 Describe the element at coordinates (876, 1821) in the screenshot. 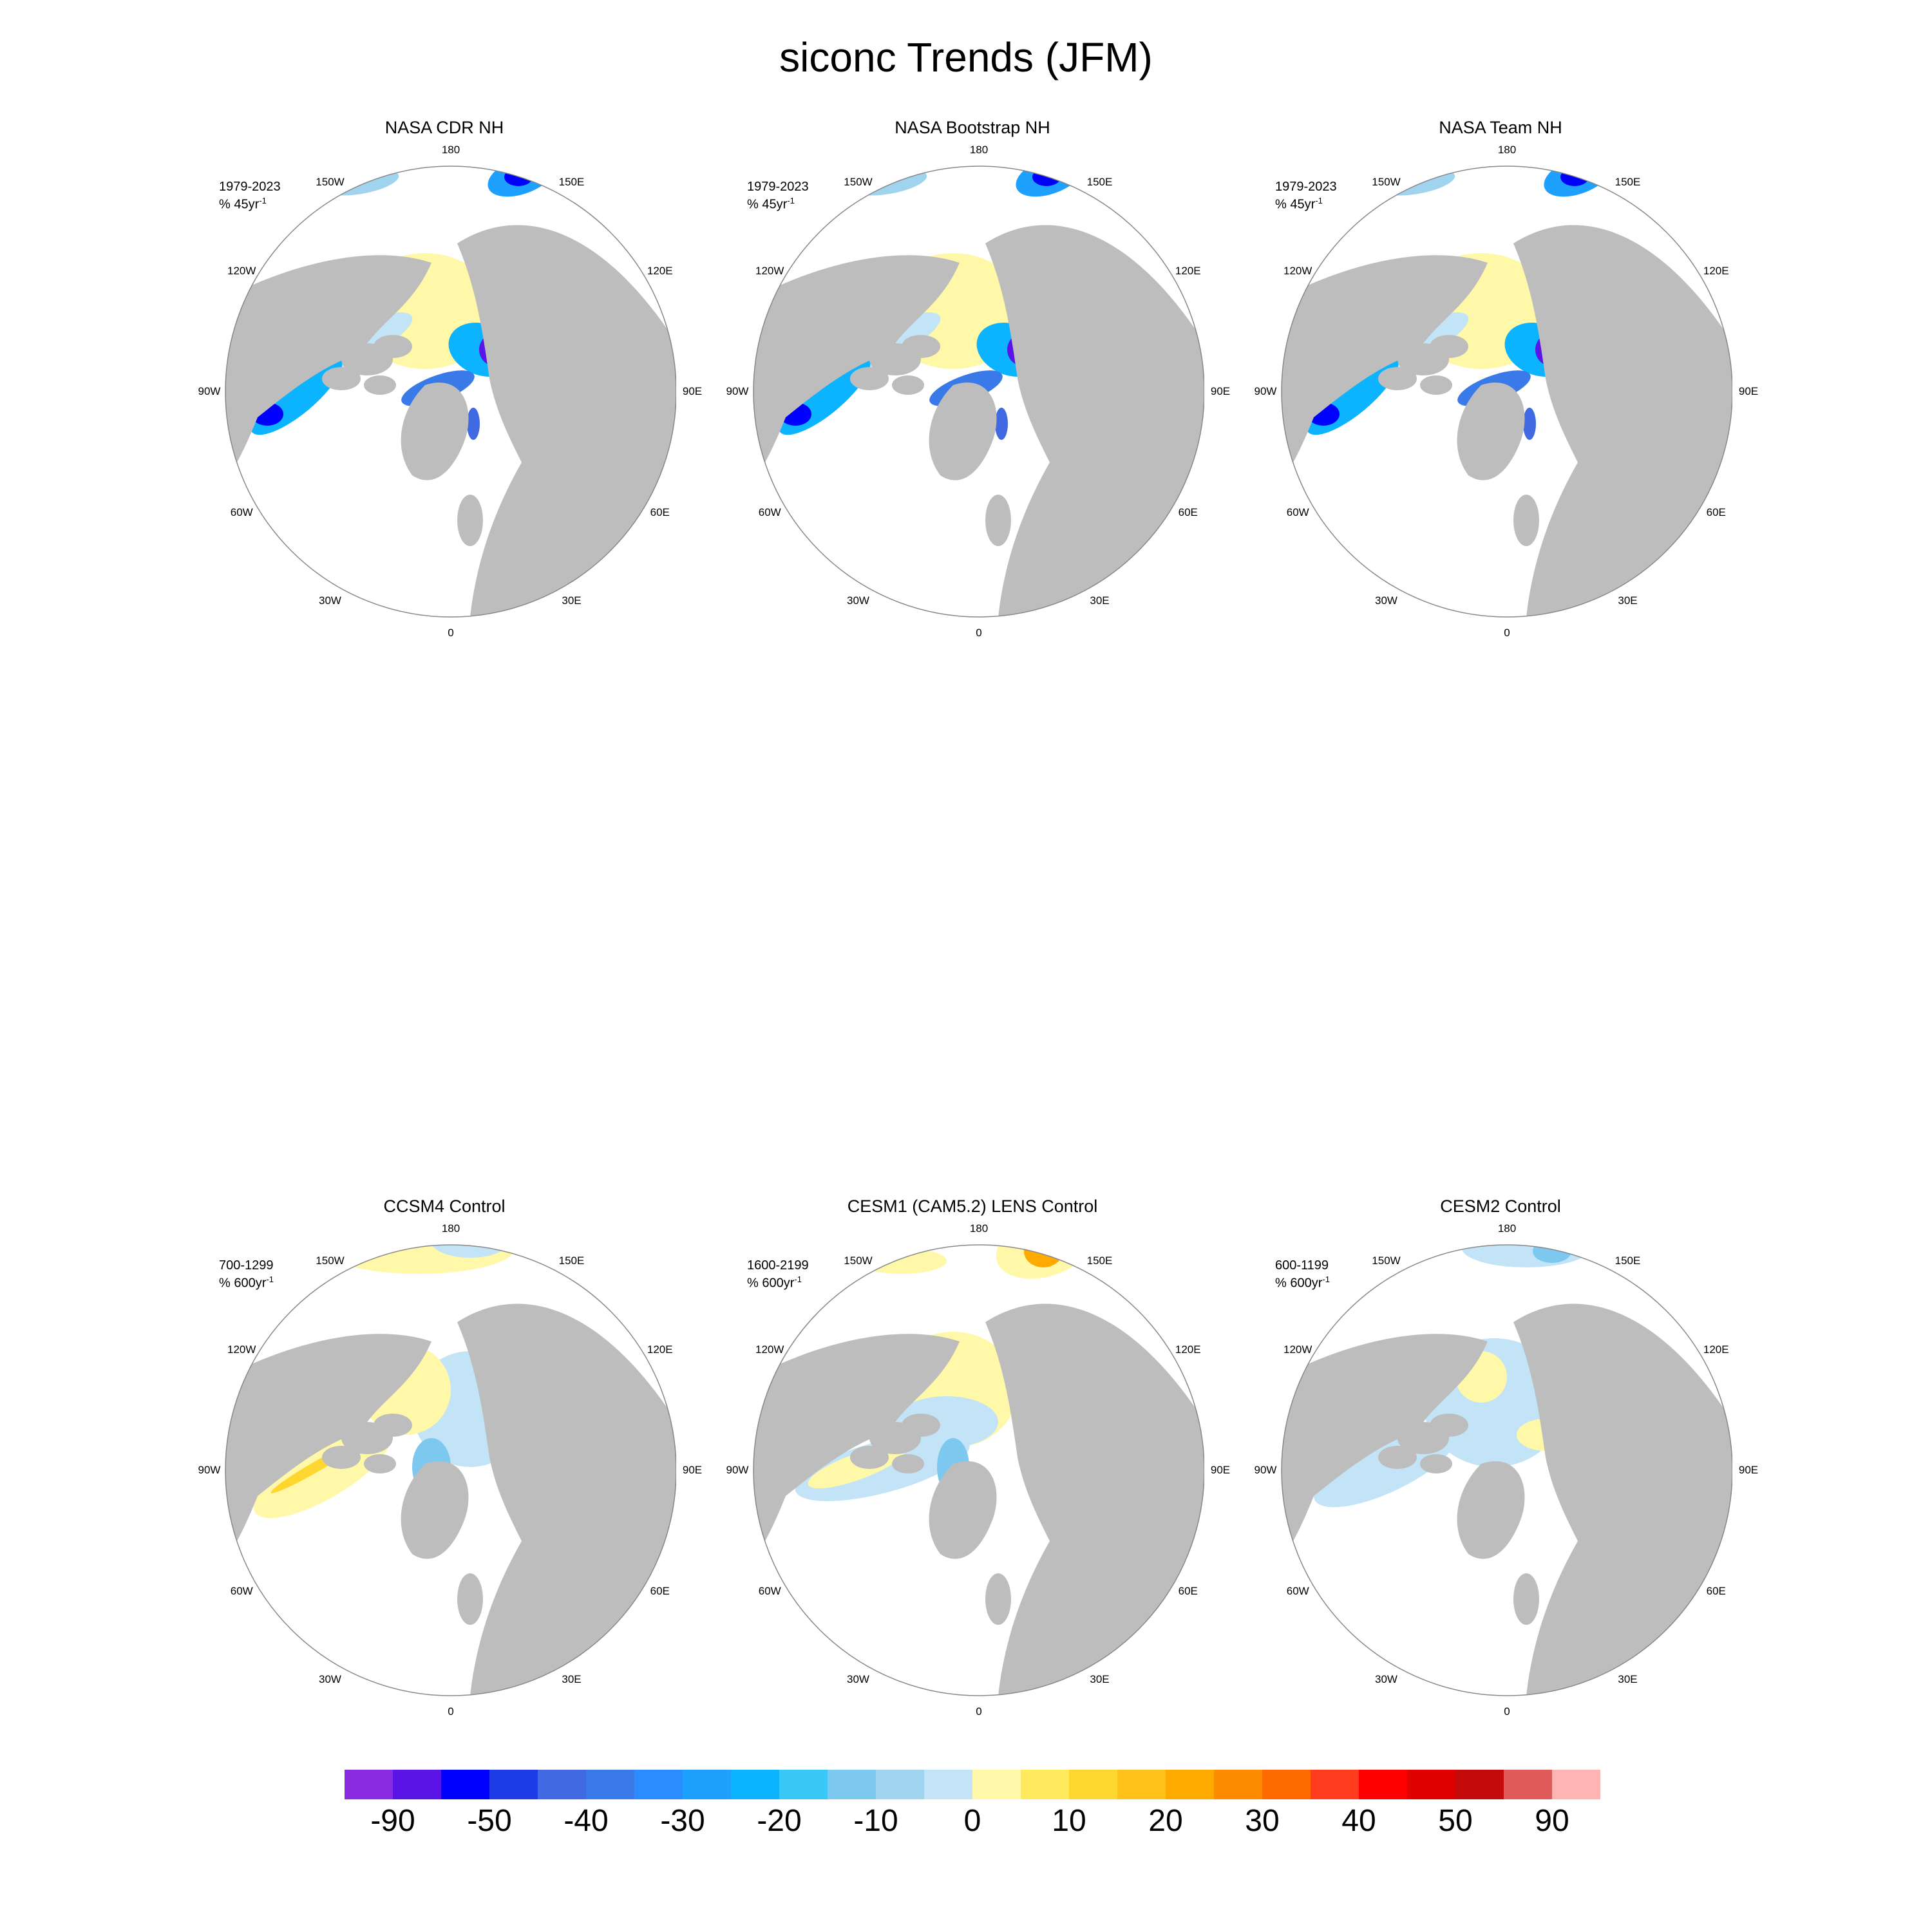

I see `colorbar-tick-label: -10` at that location.